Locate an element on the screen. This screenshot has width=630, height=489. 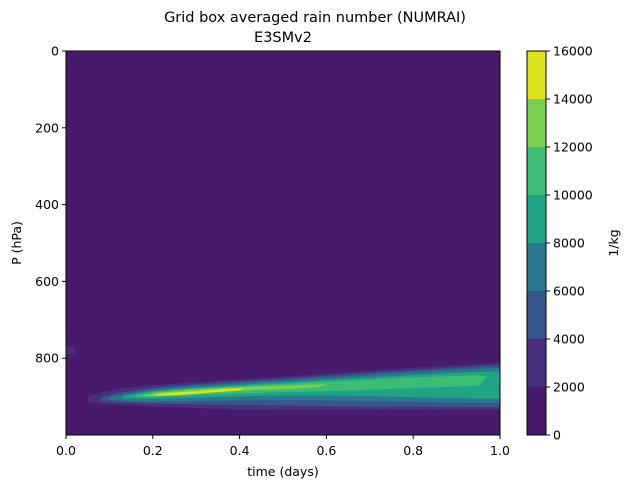
chart-subtitle: E3SMv2 is located at coordinates (283, 38).